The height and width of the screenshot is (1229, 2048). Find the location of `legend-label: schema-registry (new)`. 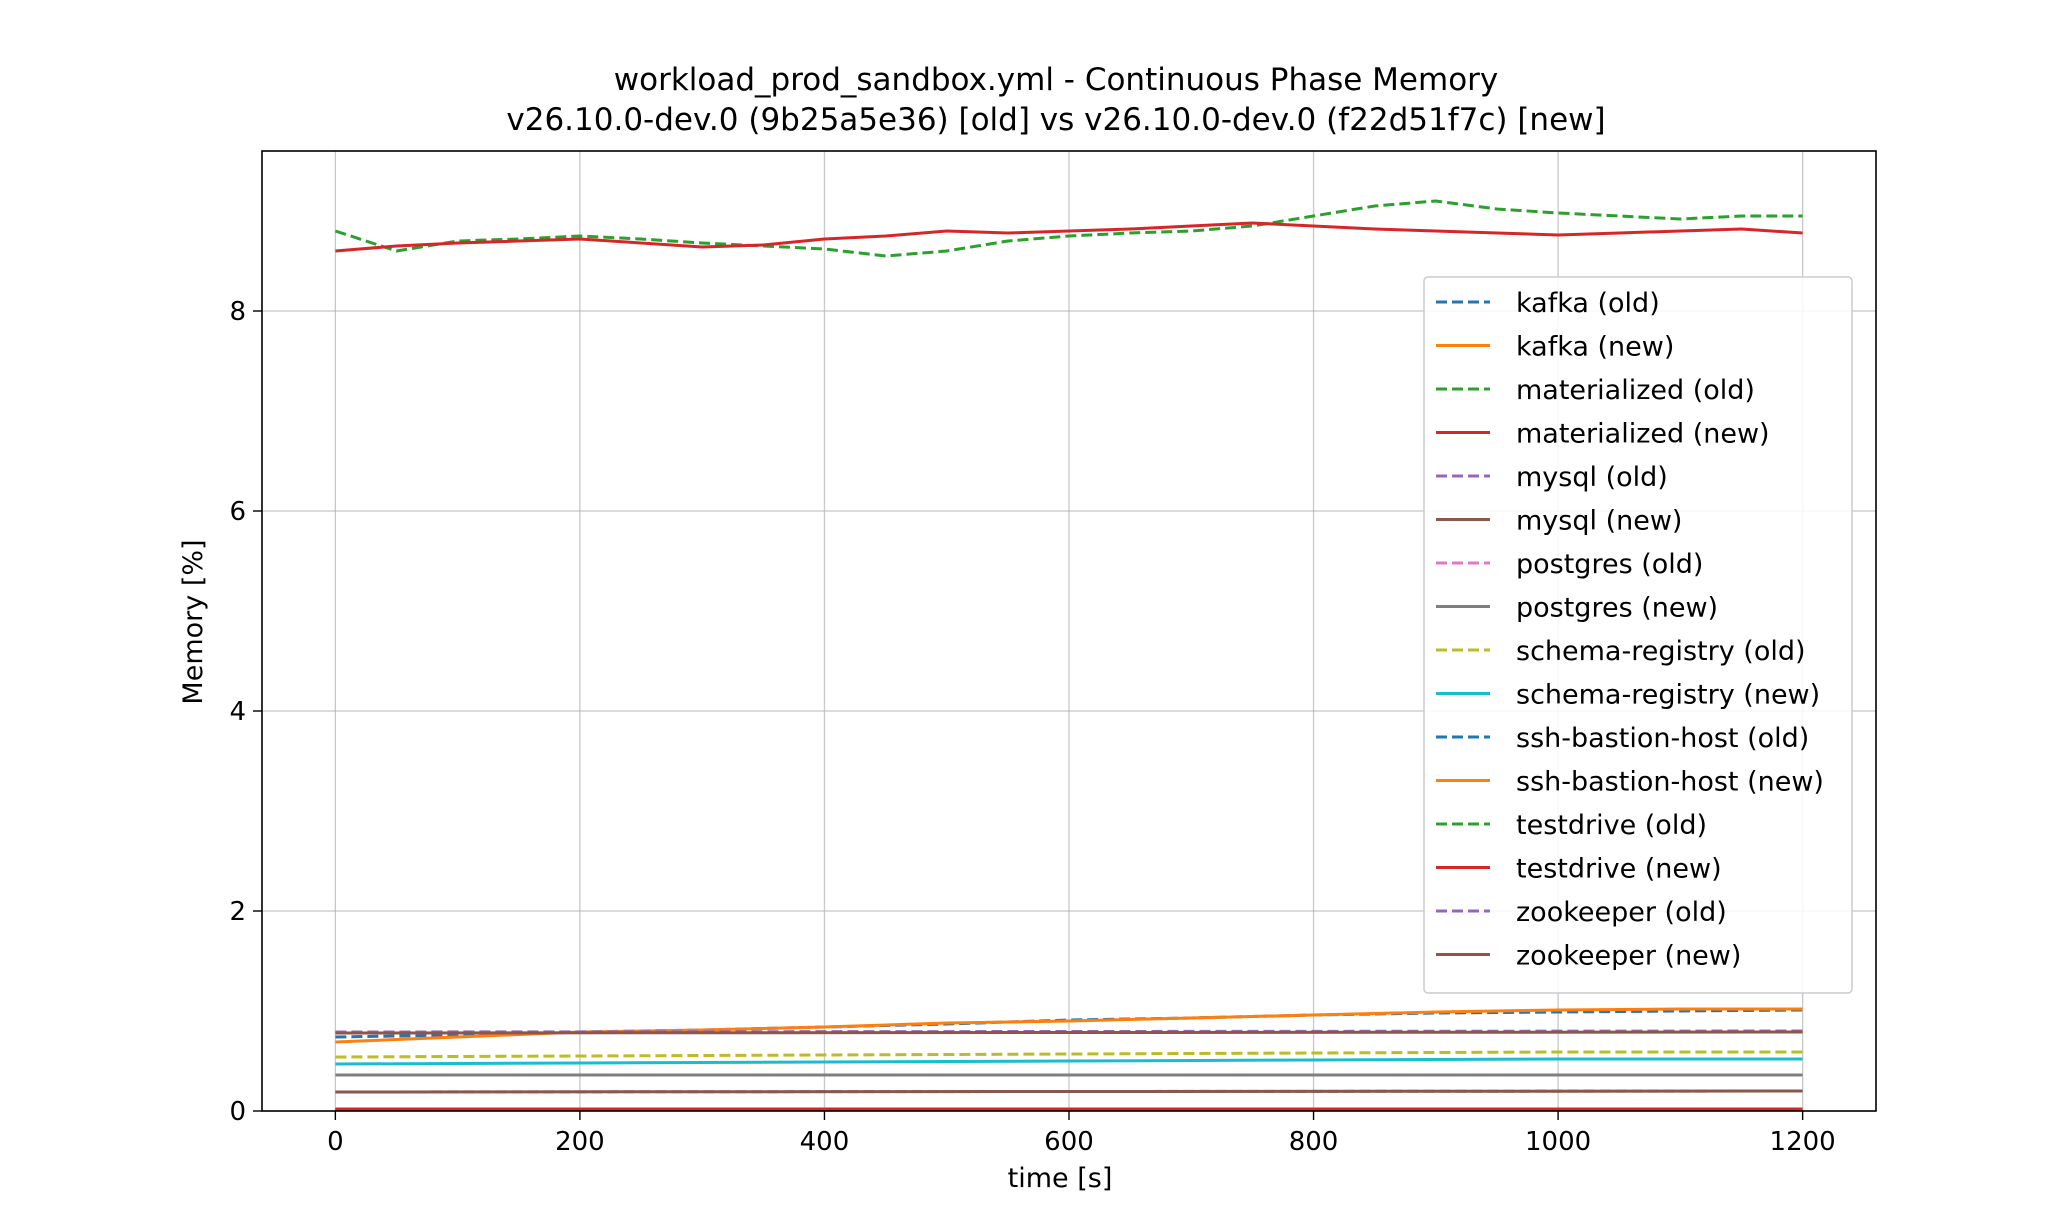

legend-label: schema-registry (new) is located at coordinates (1668, 695).